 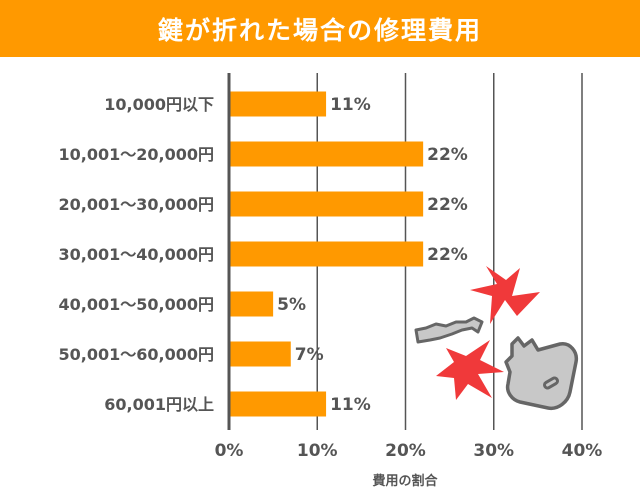 I want to click on category-label: 10,000円以下, so click(x=159, y=104).